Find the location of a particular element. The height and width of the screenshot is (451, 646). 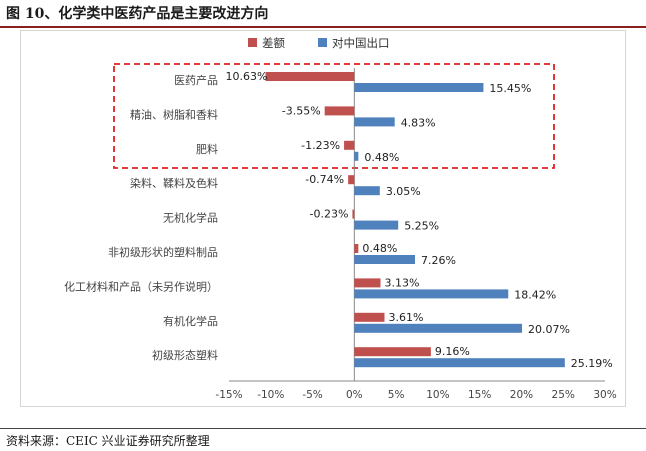

category-label: 肥料 is located at coordinates (207, 149).